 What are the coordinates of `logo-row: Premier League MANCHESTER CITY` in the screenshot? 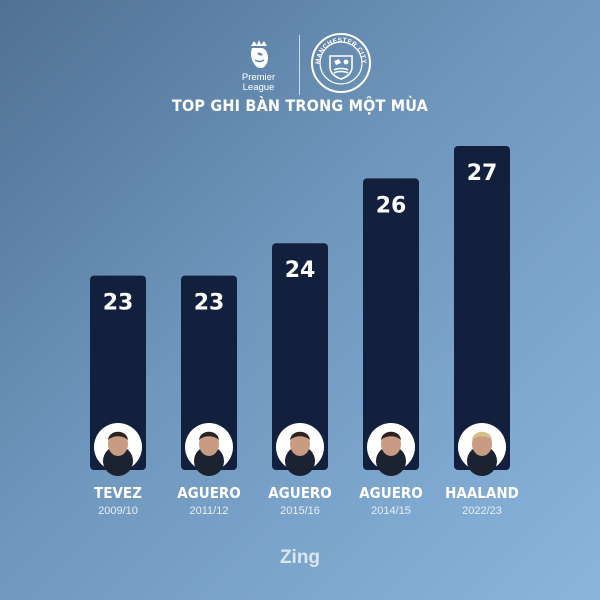 It's located at (300, 65).